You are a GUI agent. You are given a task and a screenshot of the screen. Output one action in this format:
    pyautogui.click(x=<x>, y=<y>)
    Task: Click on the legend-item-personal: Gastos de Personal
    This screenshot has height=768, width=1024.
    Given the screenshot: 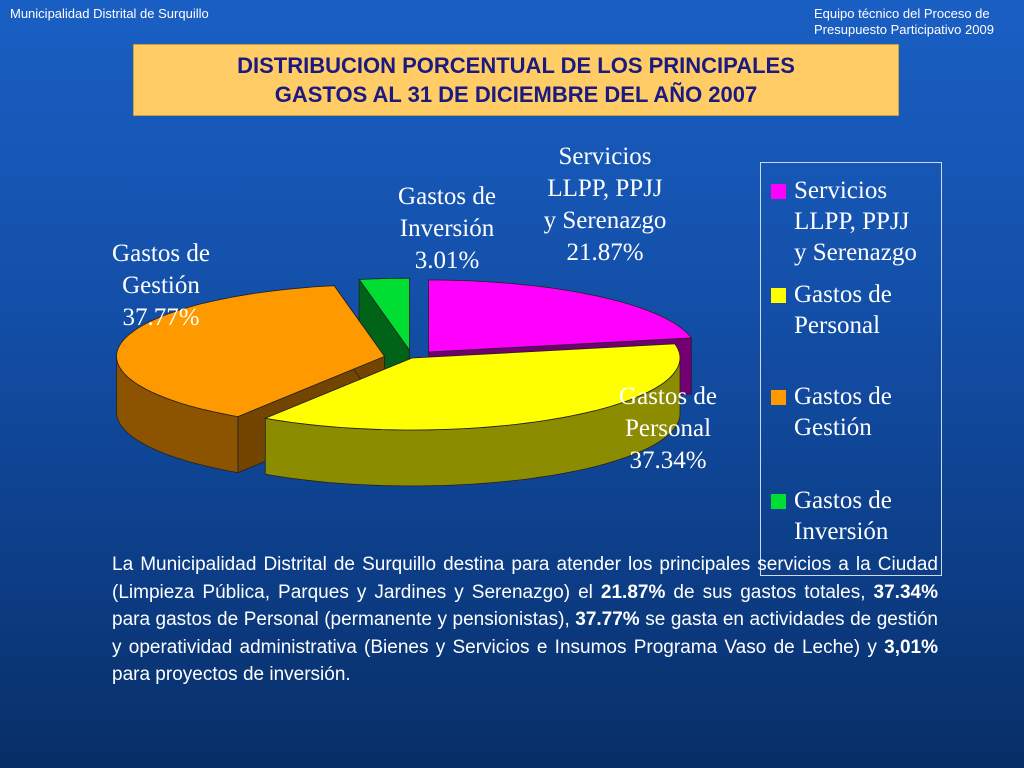 What is the action you would take?
    pyautogui.click(x=857, y=310)
    